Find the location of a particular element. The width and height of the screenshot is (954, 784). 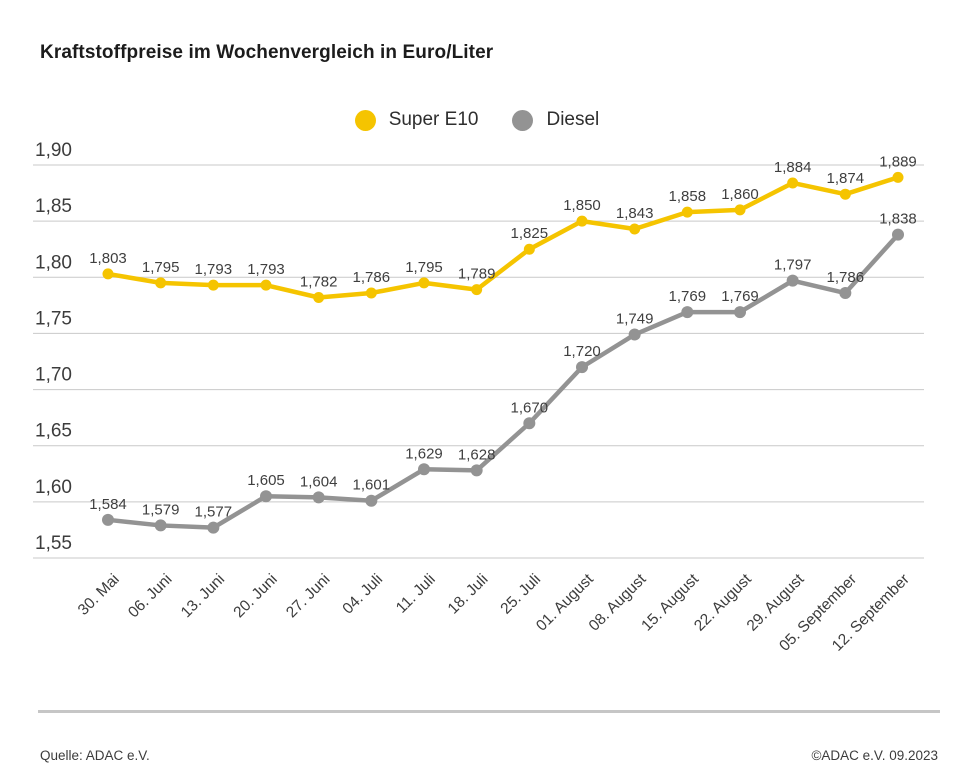

data-point-label: 1,584 is located at coordinates (108, 504).